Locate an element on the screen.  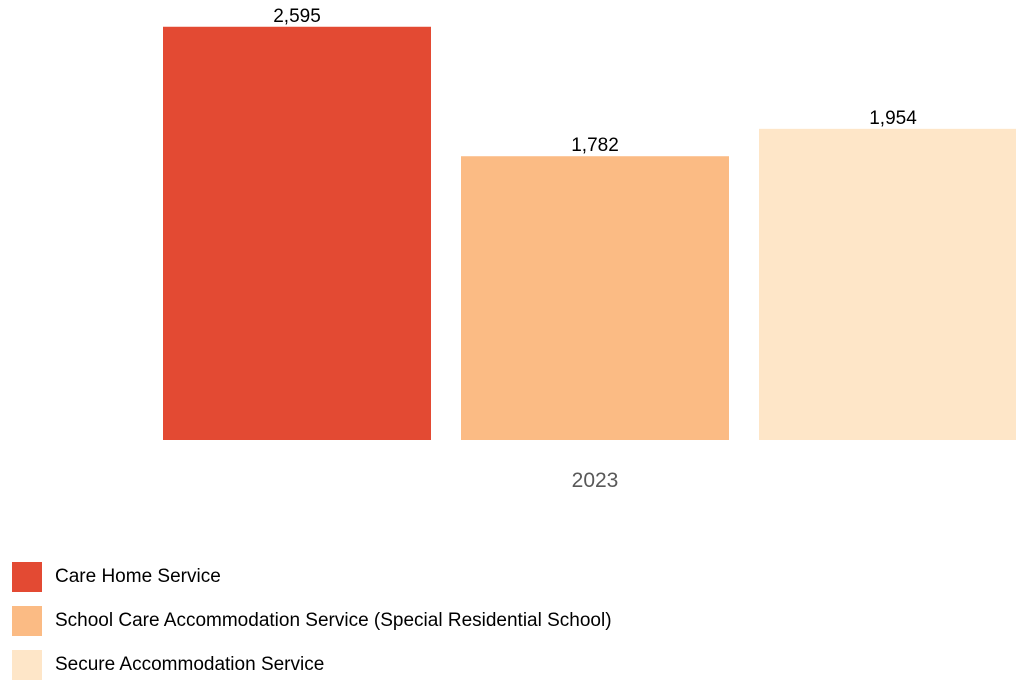
data-labels-group: 2,595 1,782 1,954 is located at coordinates (595, 81).